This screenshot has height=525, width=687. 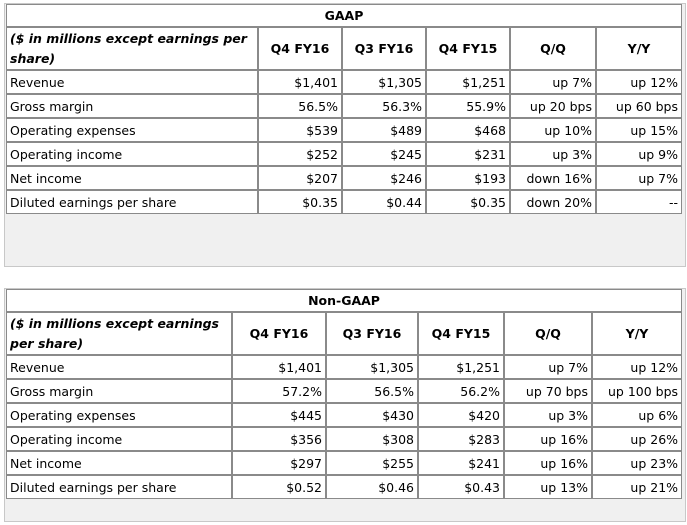 What do you see at coordinates (548, 391) in the screenshot?
I see `table-cell: up 70 bps` at bounding box center [548, 391].